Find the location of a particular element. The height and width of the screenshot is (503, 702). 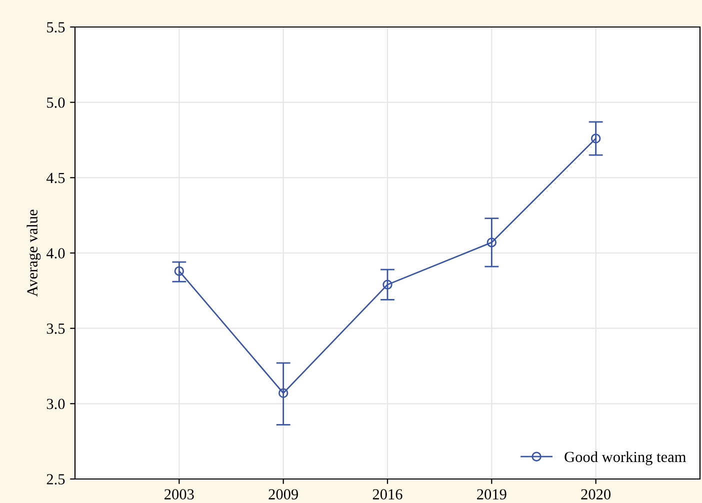

y-tick-label: 5.5 is located at coordinates (56, 27).